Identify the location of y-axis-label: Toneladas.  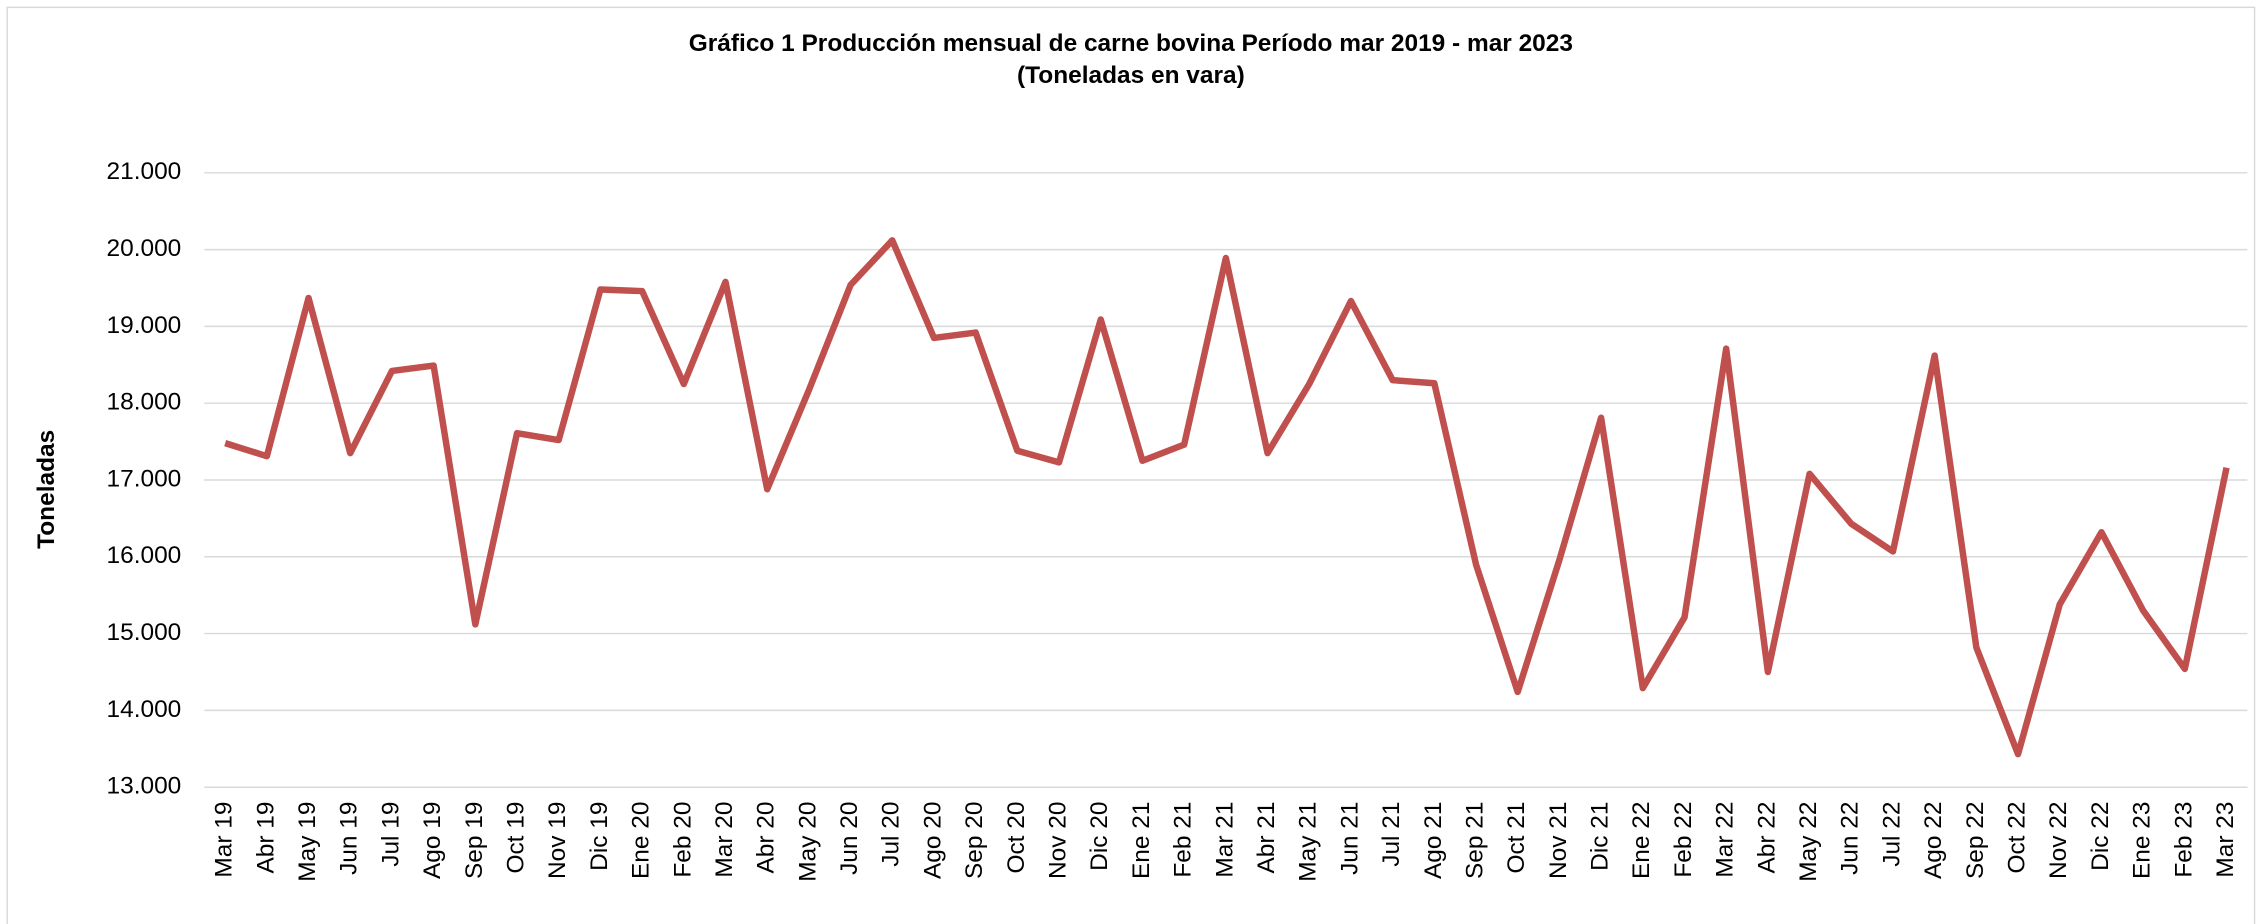
(46, 489).